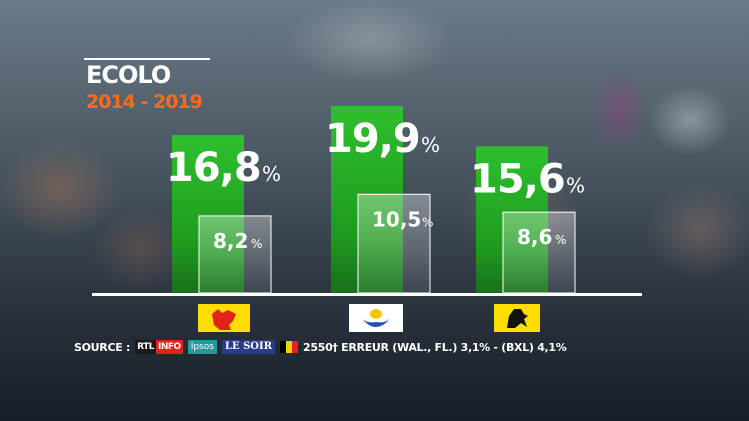 Image resolution: width=749 pixels, height=421 pixels. Describe the element at coordinates (213, 168) in the screenshot. I see `data-label-large: 16,8` at that location.